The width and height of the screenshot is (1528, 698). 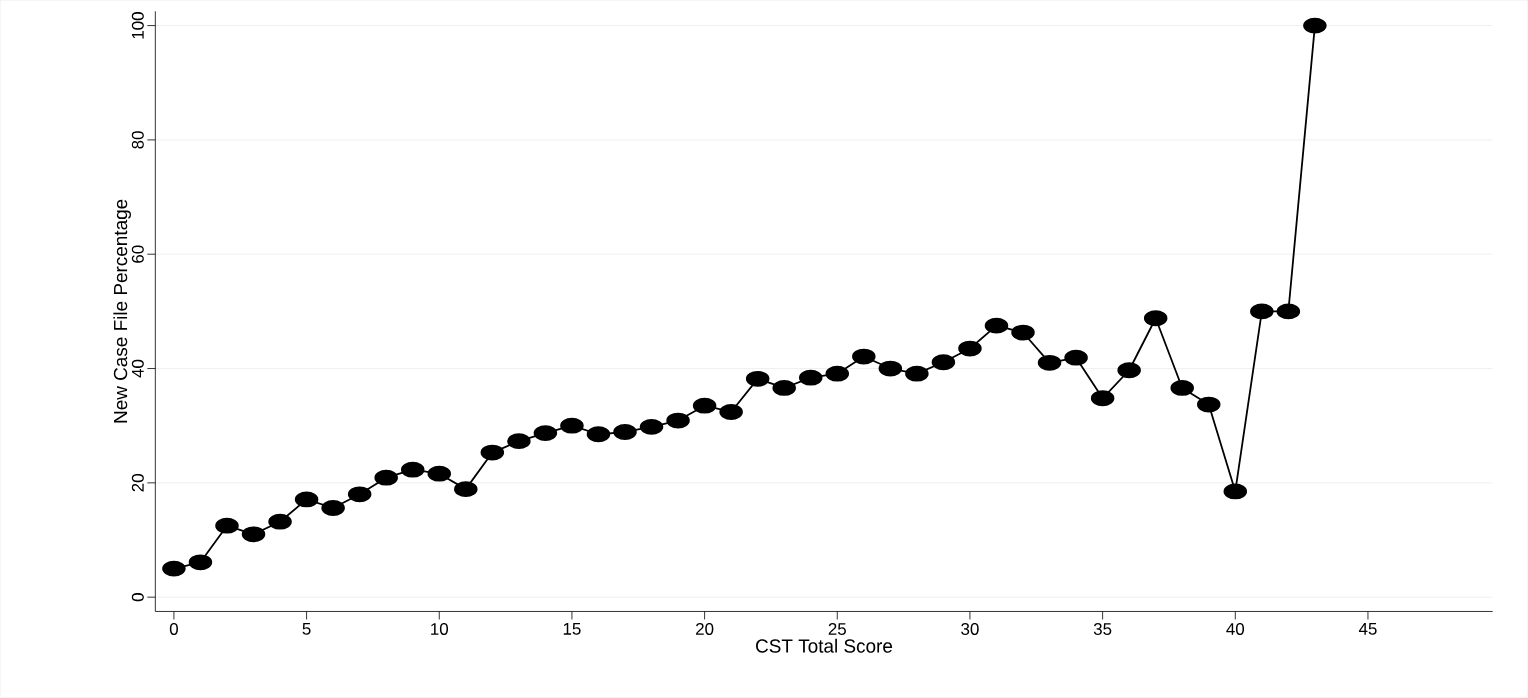 What do you see at coordinates (1102, 629) in the screenshot?
I see `x-tick-label: 35` at bounding box center [1102, 629].